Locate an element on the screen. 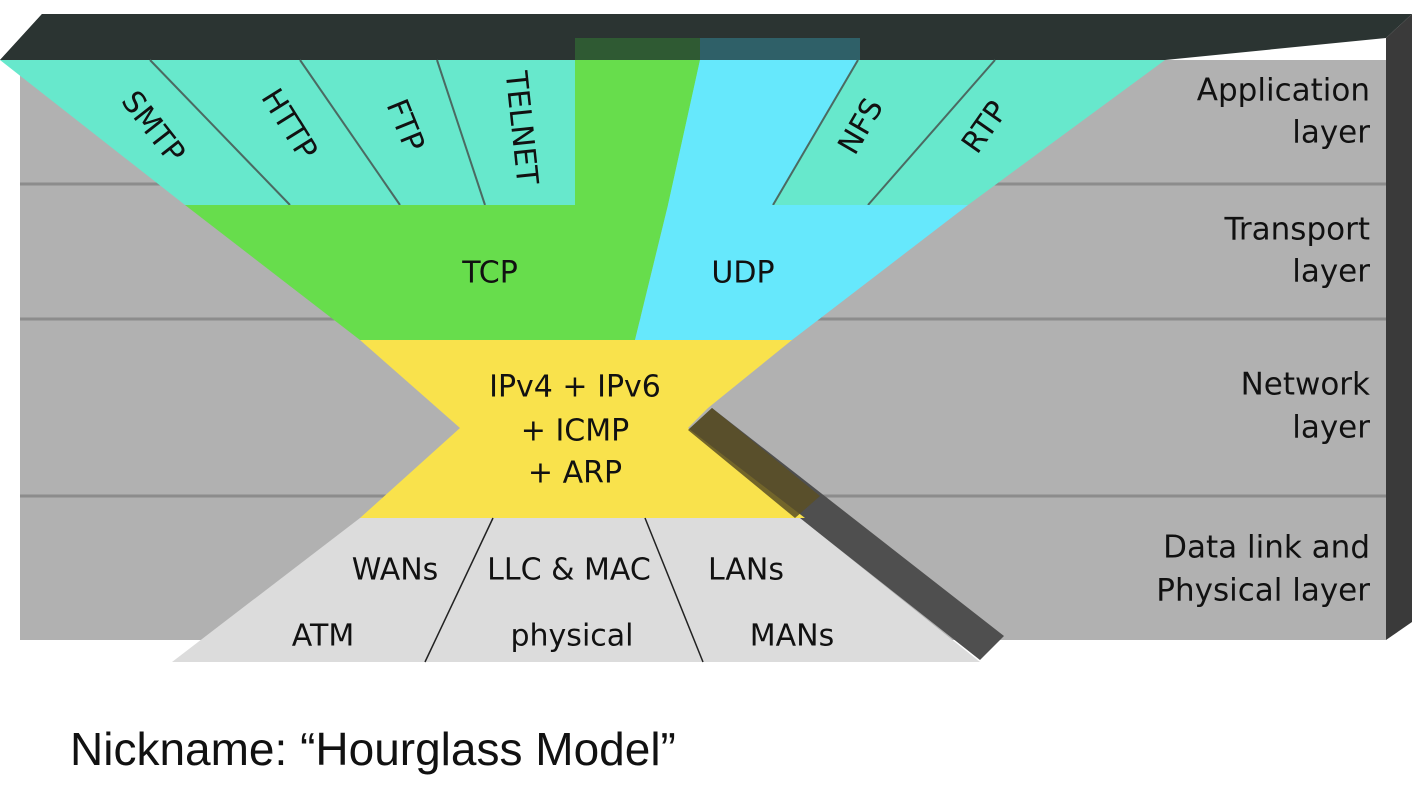 This screenshot has height=800, width=1417. atm-label: ATM is located at coordinates (323, 636).